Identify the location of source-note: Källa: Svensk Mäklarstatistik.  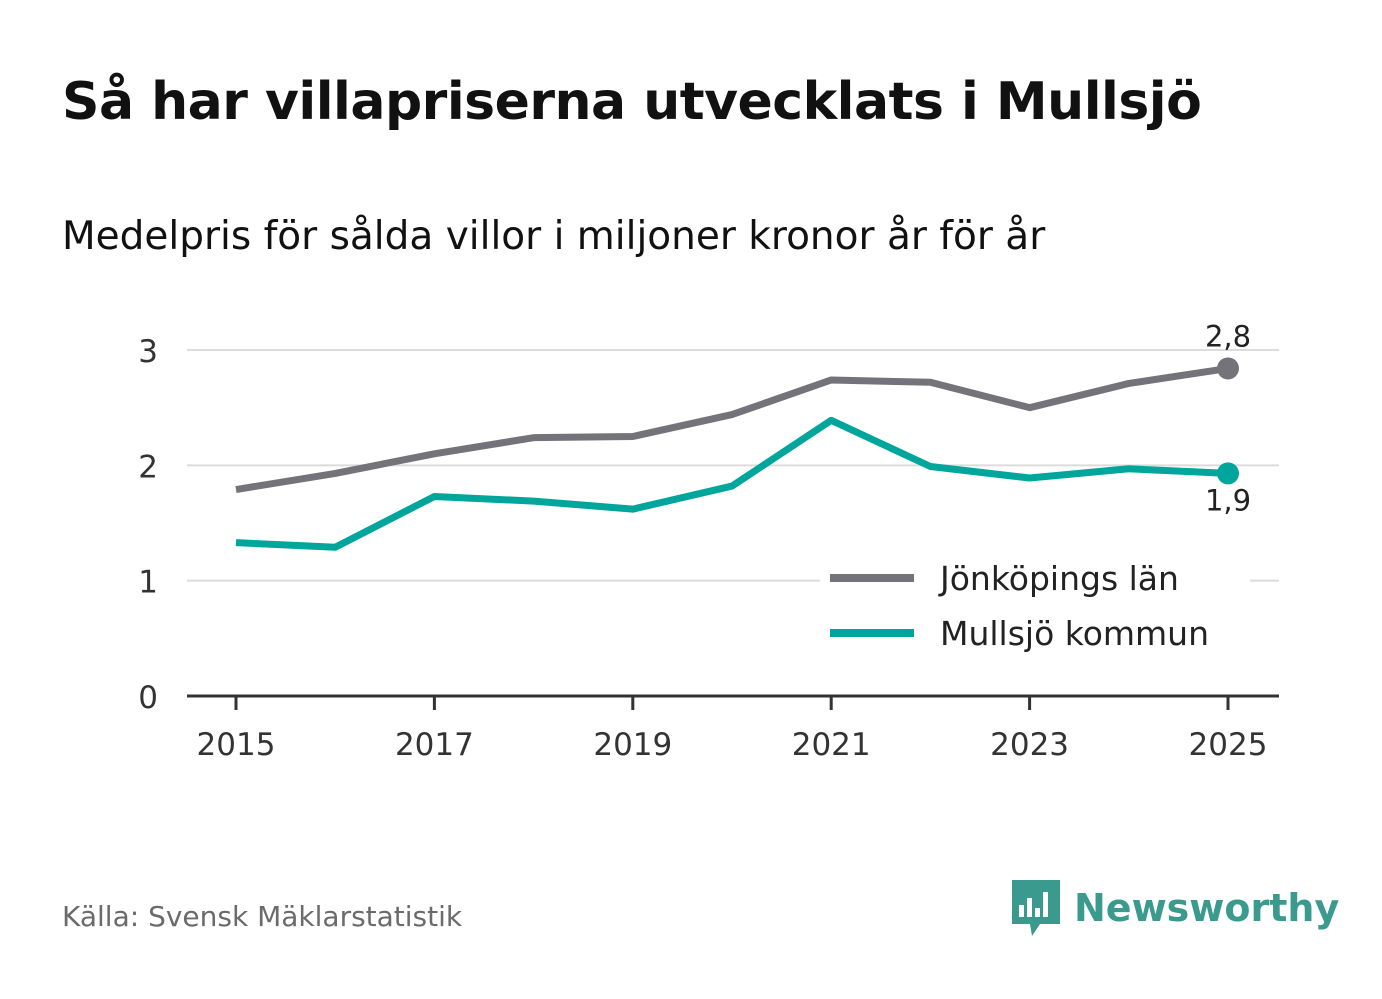
(262, 916).